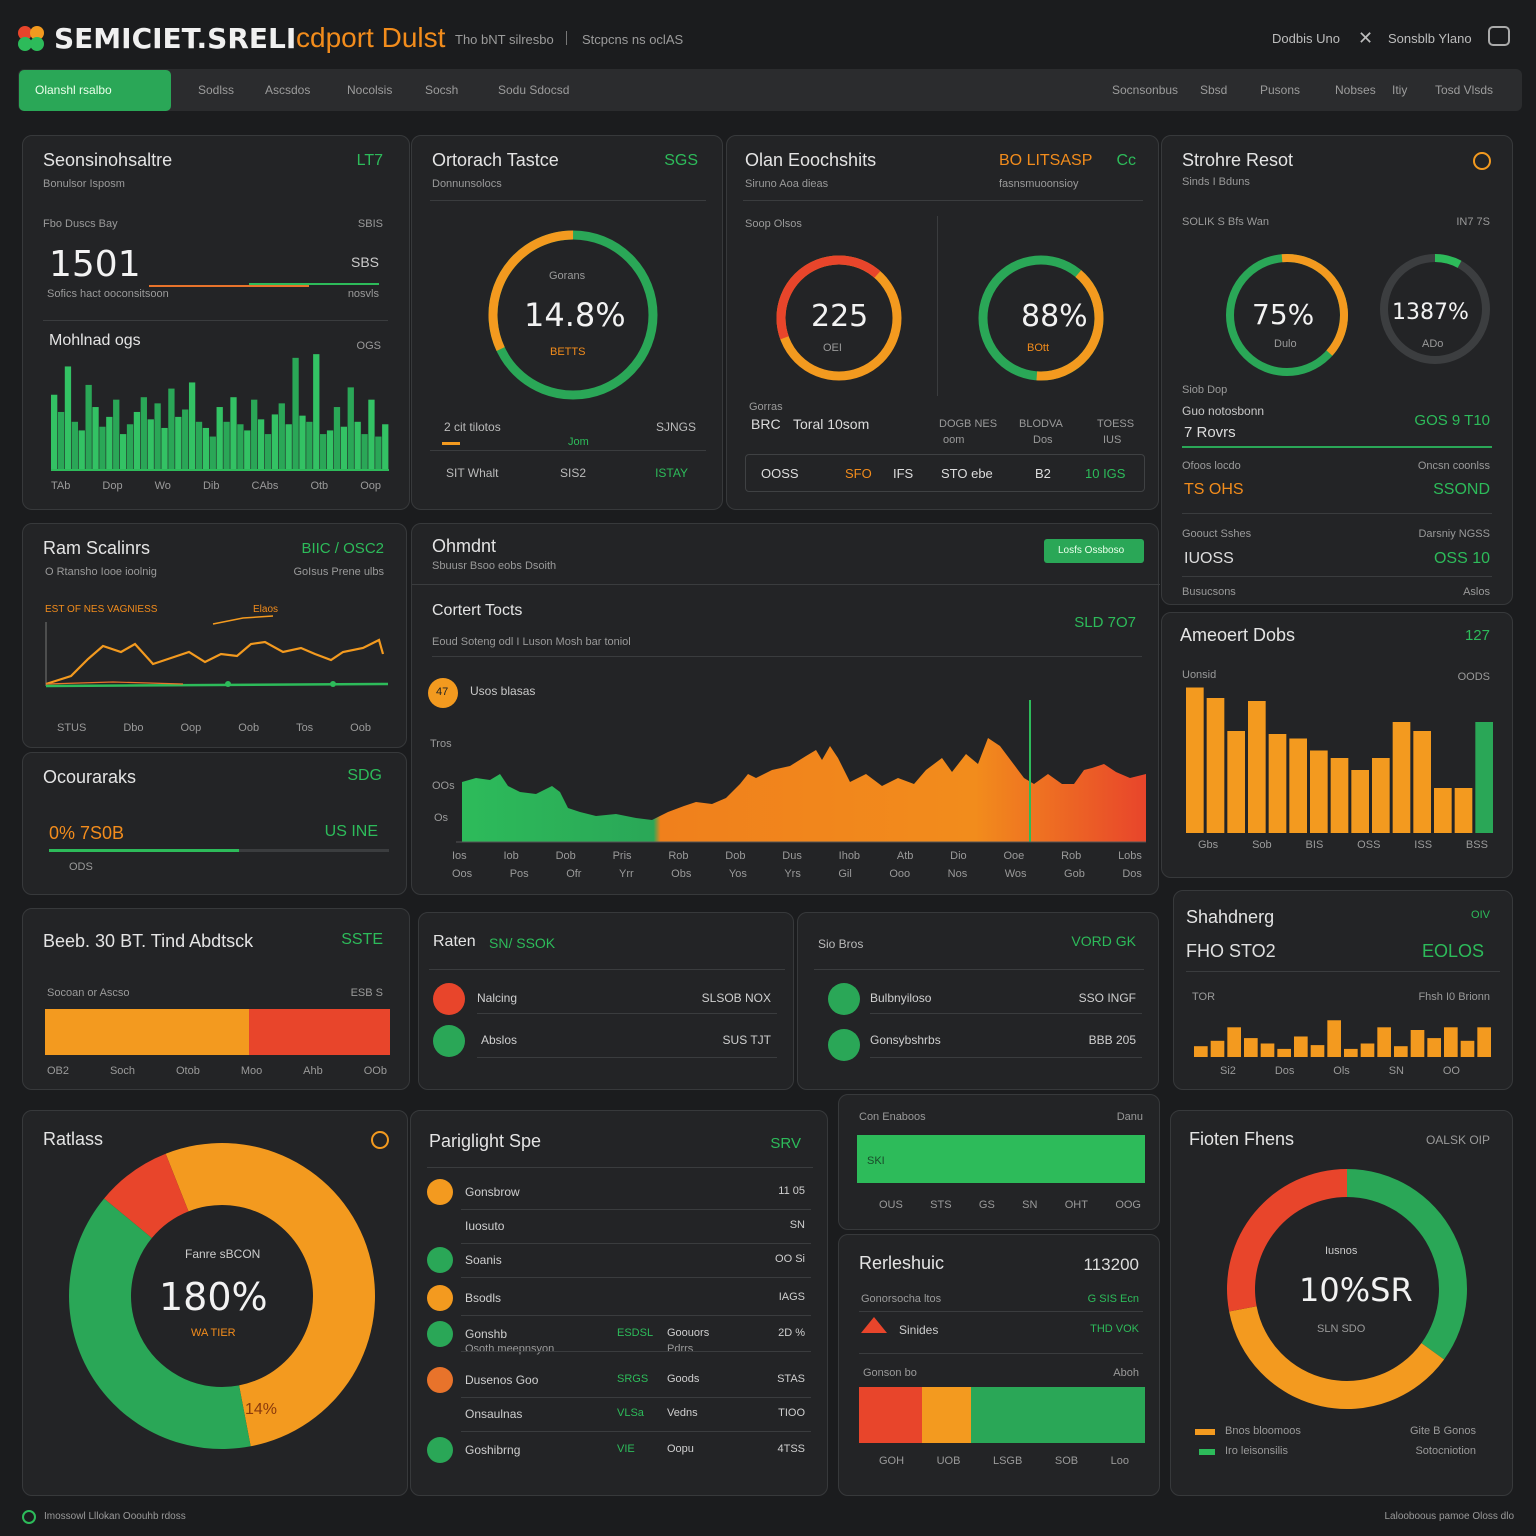  I want to click on gauge-2-value: 1387%, so click(1430, 312).